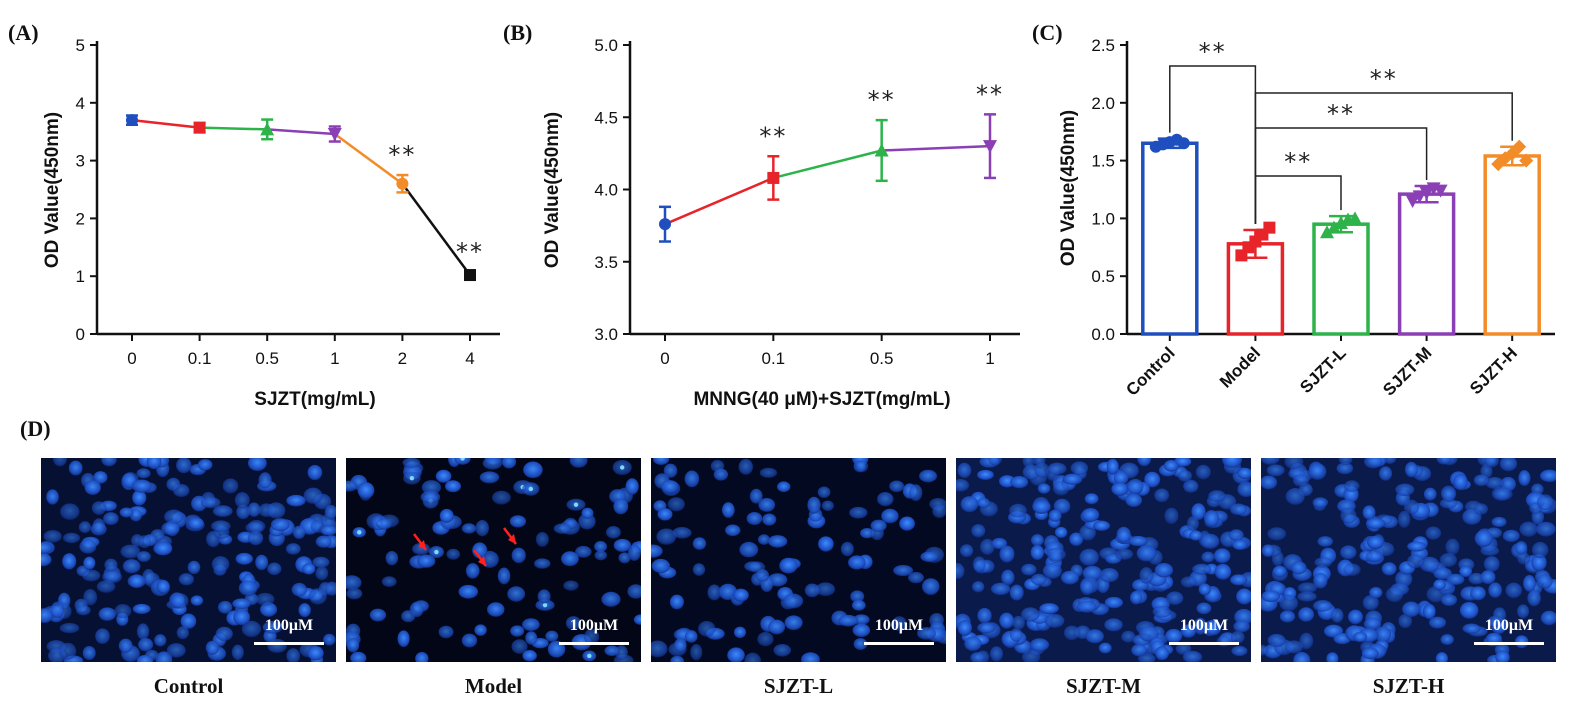 The image size is (1582, 710). What do you see at coordinates (493, 560) in the screenshot?
I see `micrograph-tile: 100μM` at bounding box center [493, 560].